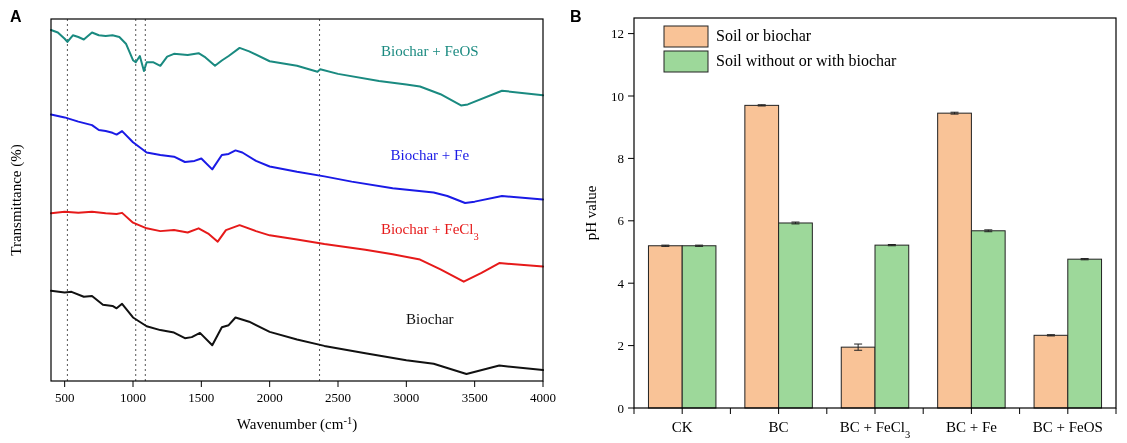  Describe the element at coordinates (133, 397) in the screenshot. I see `x-tick-label: 1000` at that location.